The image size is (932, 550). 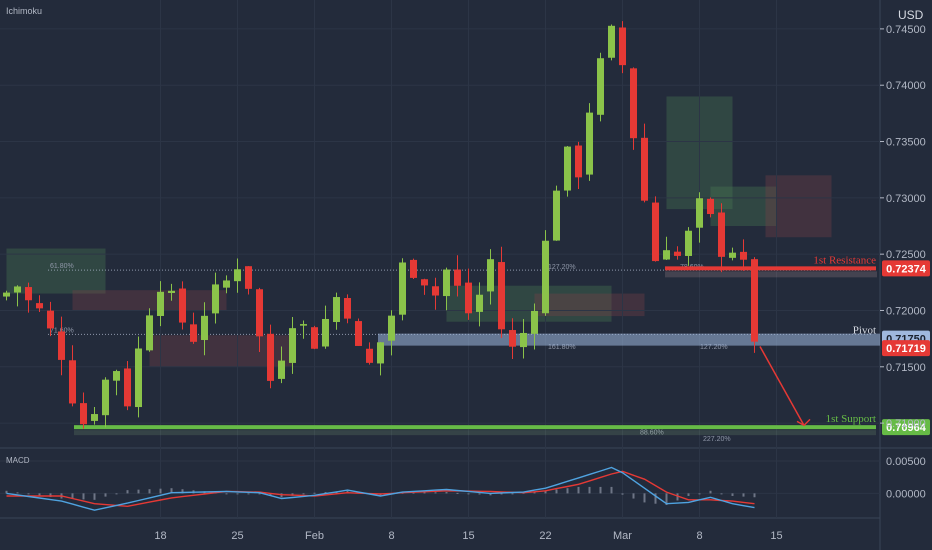 I want to click on price-tick-label: 0.71000, so click(x=906, y=424).